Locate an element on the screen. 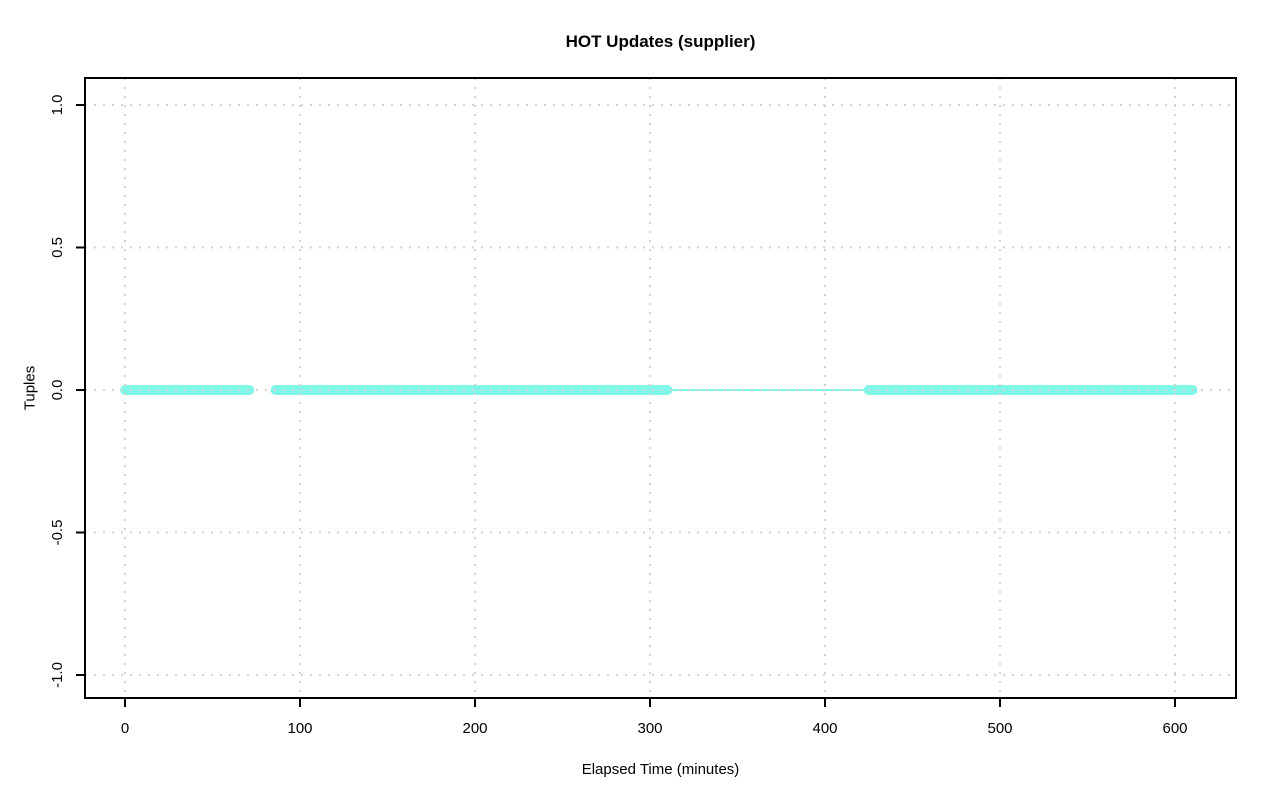 This screenshot has width=1280, height=801. y-axis-title: Tuples is located at coordinates (30, 388).